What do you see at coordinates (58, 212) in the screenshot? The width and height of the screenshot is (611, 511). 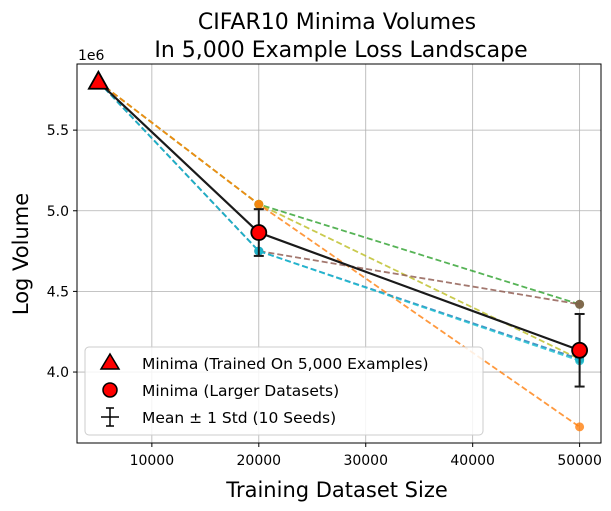 I see `y-tick-label-2: 5.0` at bounding box center [58, 212].